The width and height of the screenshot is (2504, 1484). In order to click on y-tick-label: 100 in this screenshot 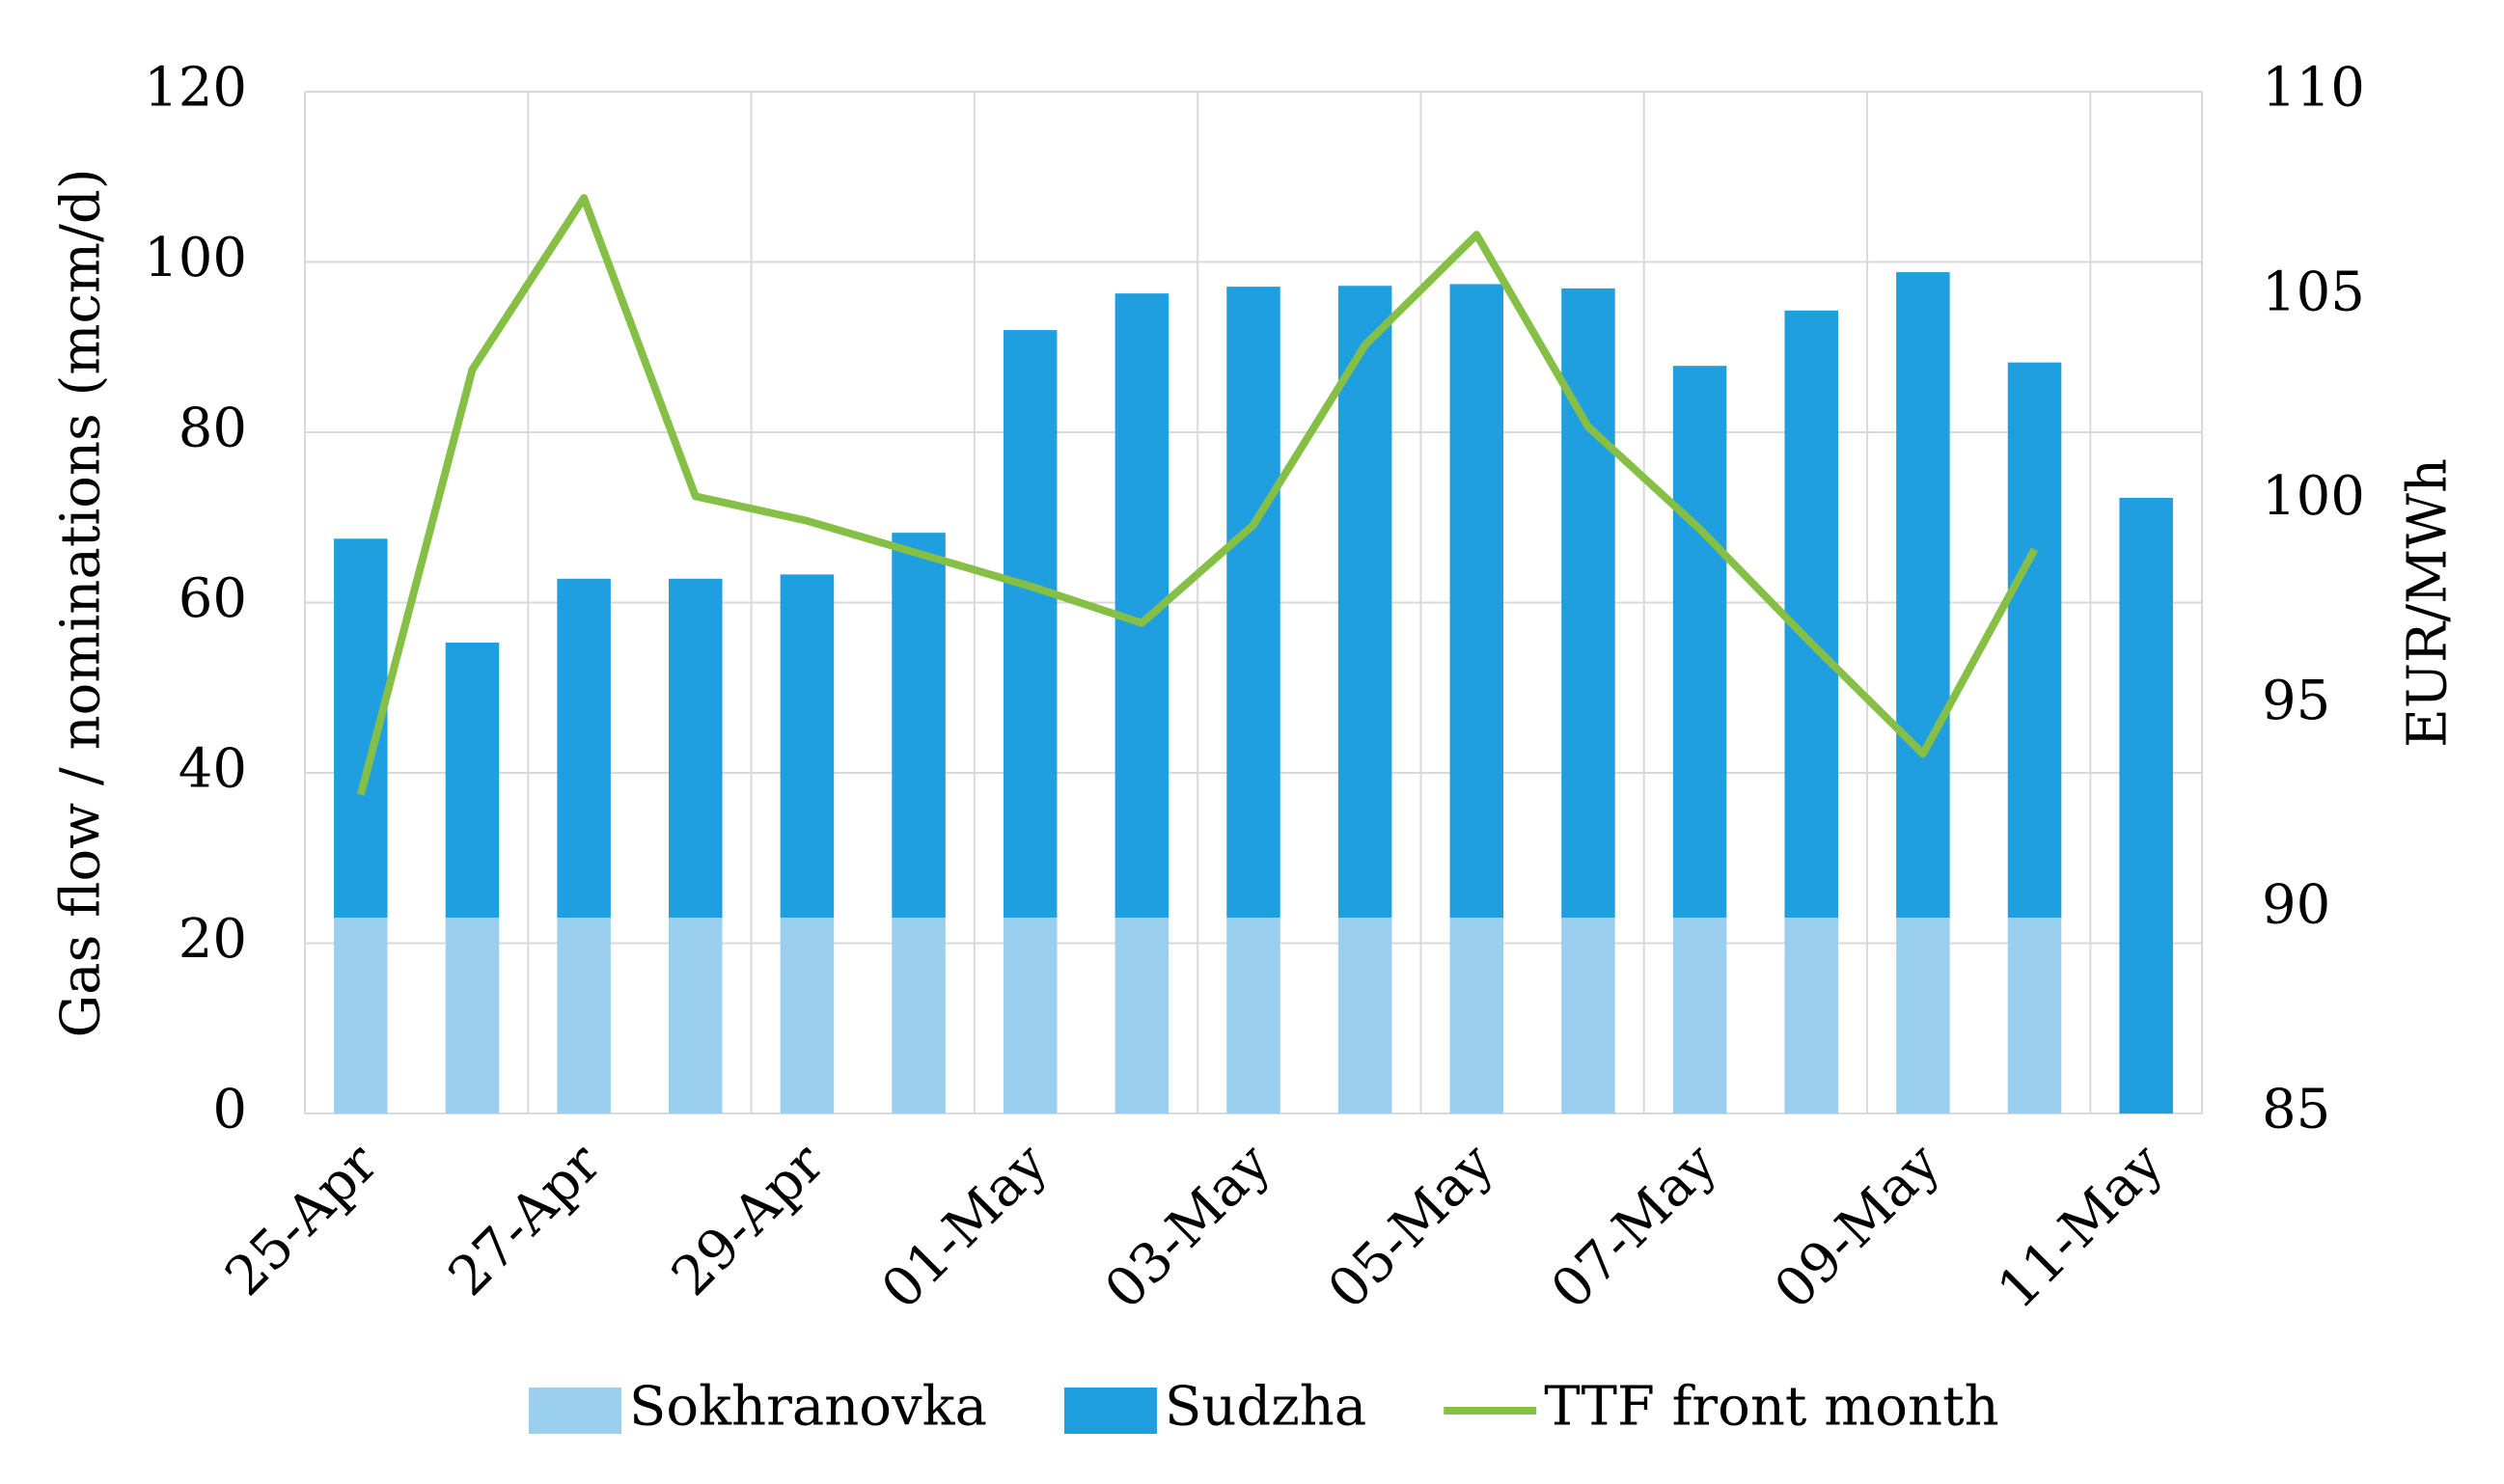, I will do `click(196, 258)`.